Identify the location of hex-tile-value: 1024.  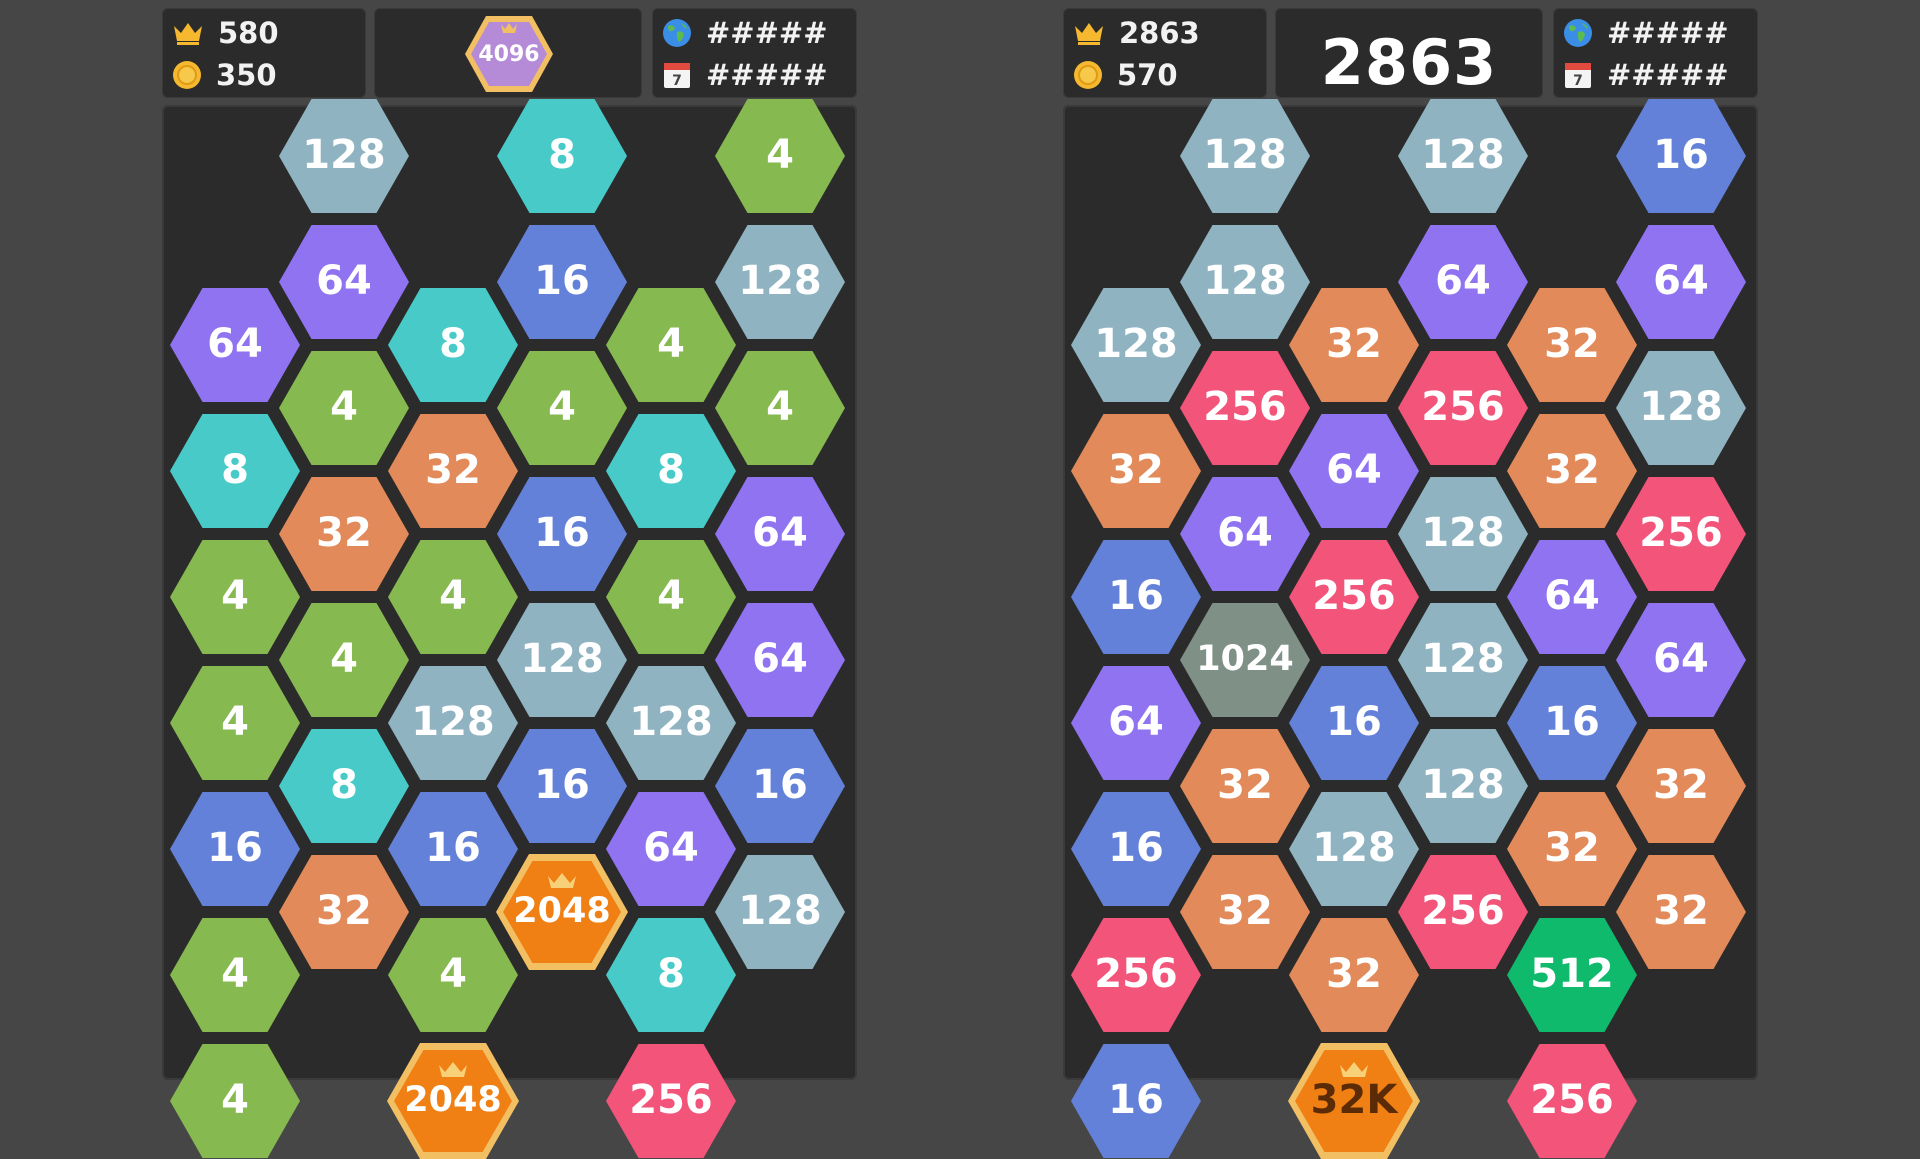
(1245, 659).